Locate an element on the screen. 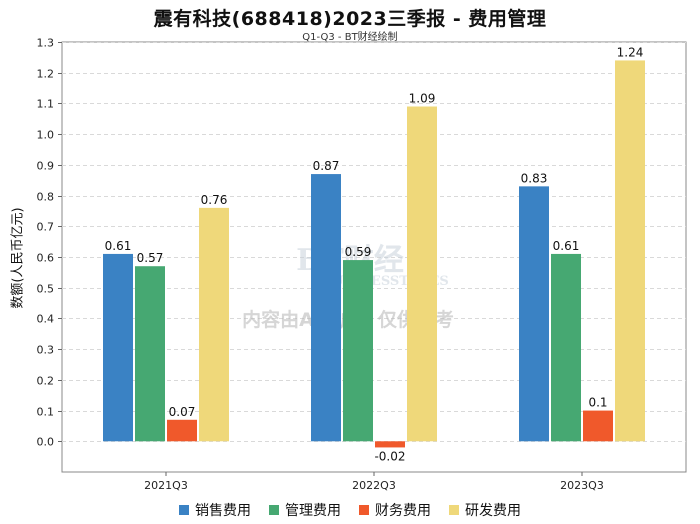 The image size is (700, 524). legend-item-finance: 财务费用 is located at coordinates (395, 510).